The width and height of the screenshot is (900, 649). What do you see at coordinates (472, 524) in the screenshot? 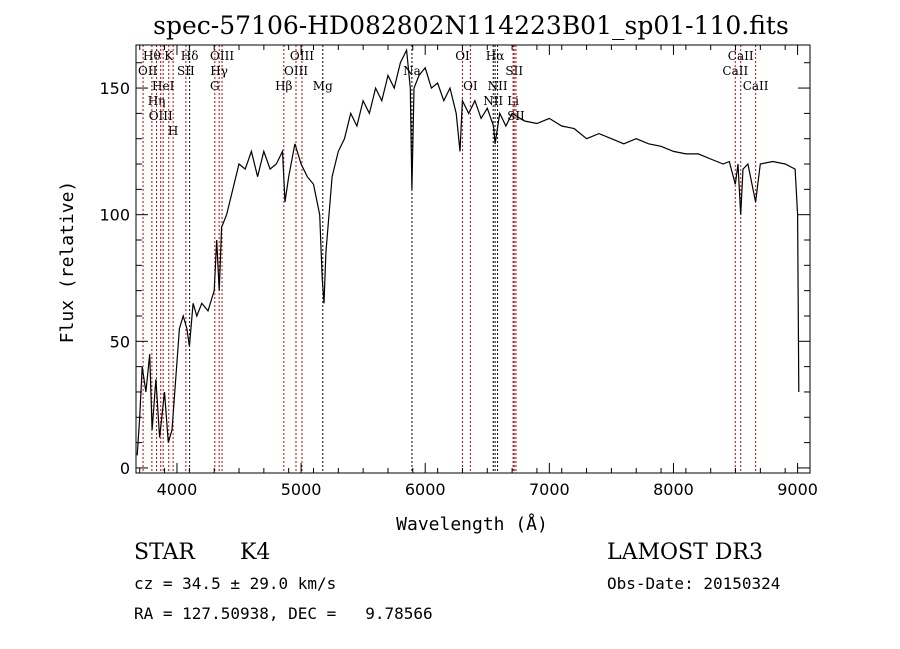
I see `x-axis-label: Wavelength (Å)` at bounding box center [472, 524].